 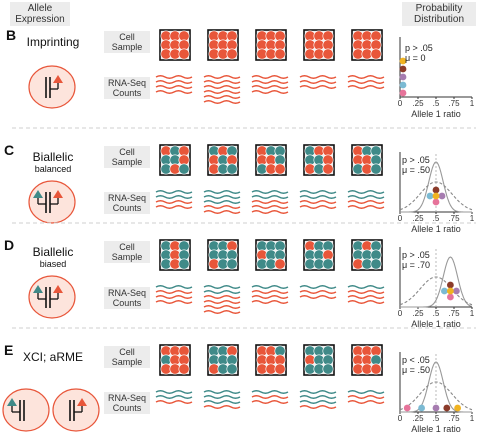 I want to click on stats-annotation: p > .05 μ = .70, so click(x=416, y=260).